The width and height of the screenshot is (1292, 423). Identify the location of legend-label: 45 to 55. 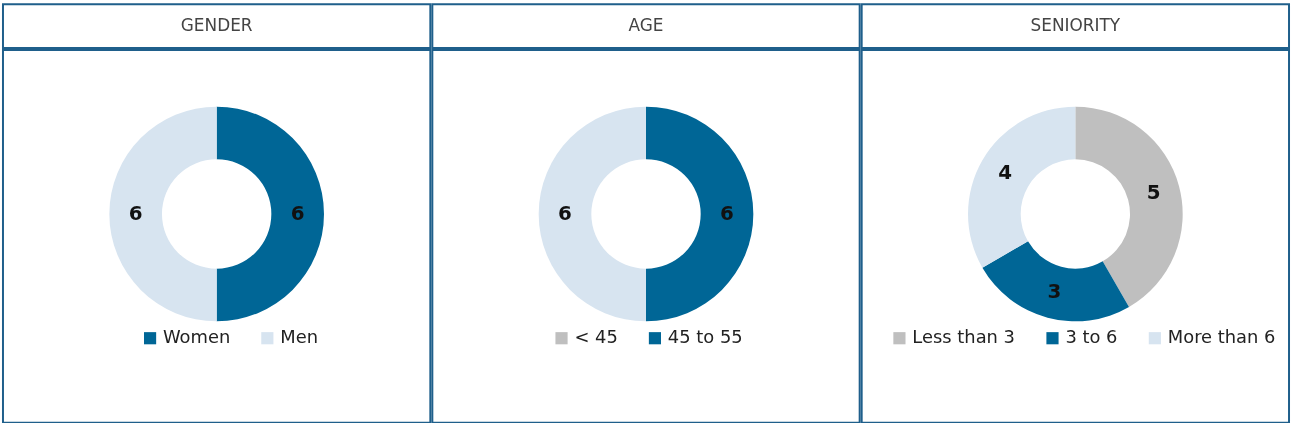
(705, 337).